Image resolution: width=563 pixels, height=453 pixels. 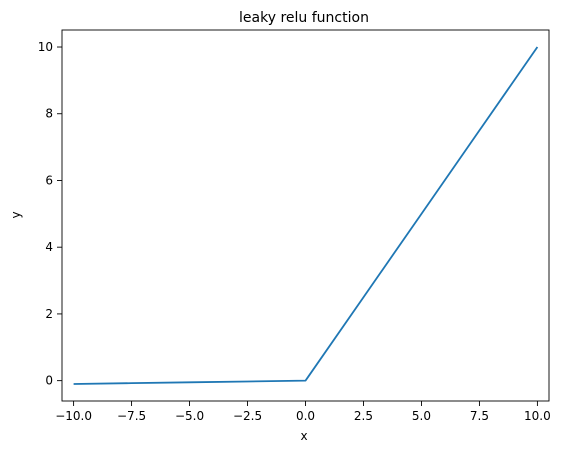 What do you see at coordinates (247, 416) in the screenshot?
I see `x-tick-label: −2.5` at bounding box center [247, 416].